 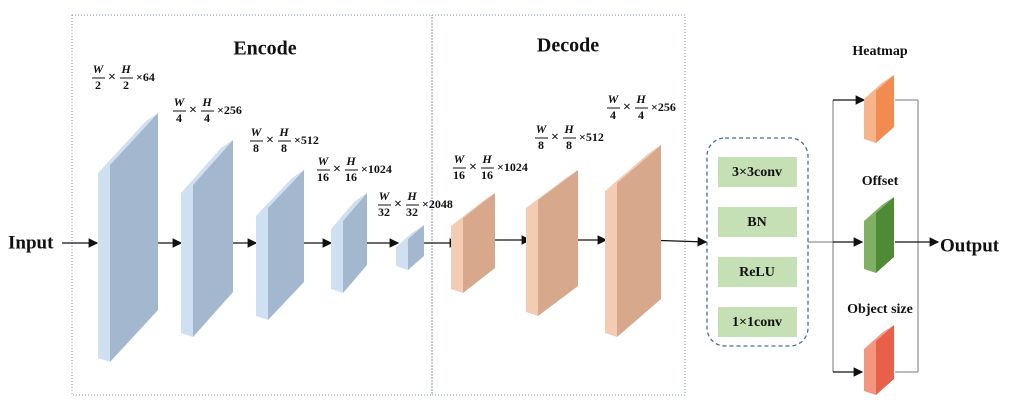 I want to click on input-label: Input, so click(x=31, y=242).